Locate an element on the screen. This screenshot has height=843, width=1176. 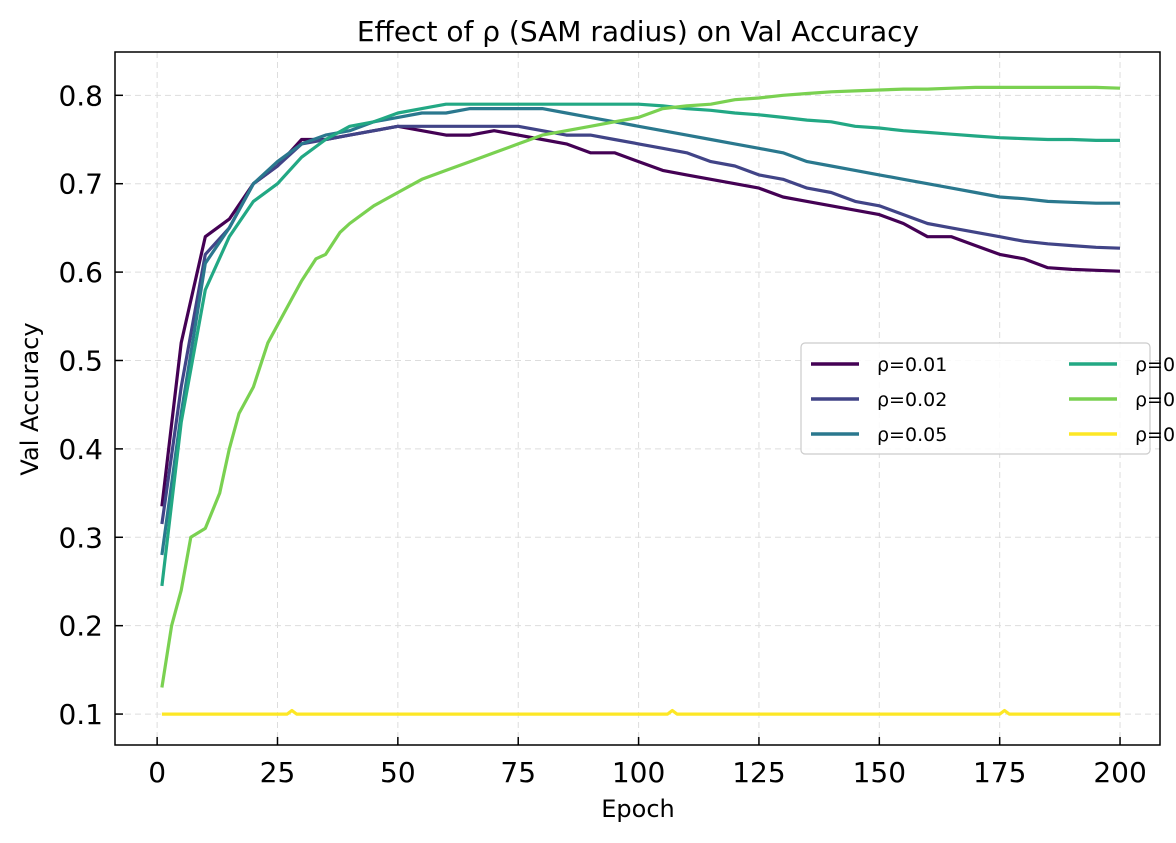
y-tick-label: 0.5 is located at coordinates (80, 360).